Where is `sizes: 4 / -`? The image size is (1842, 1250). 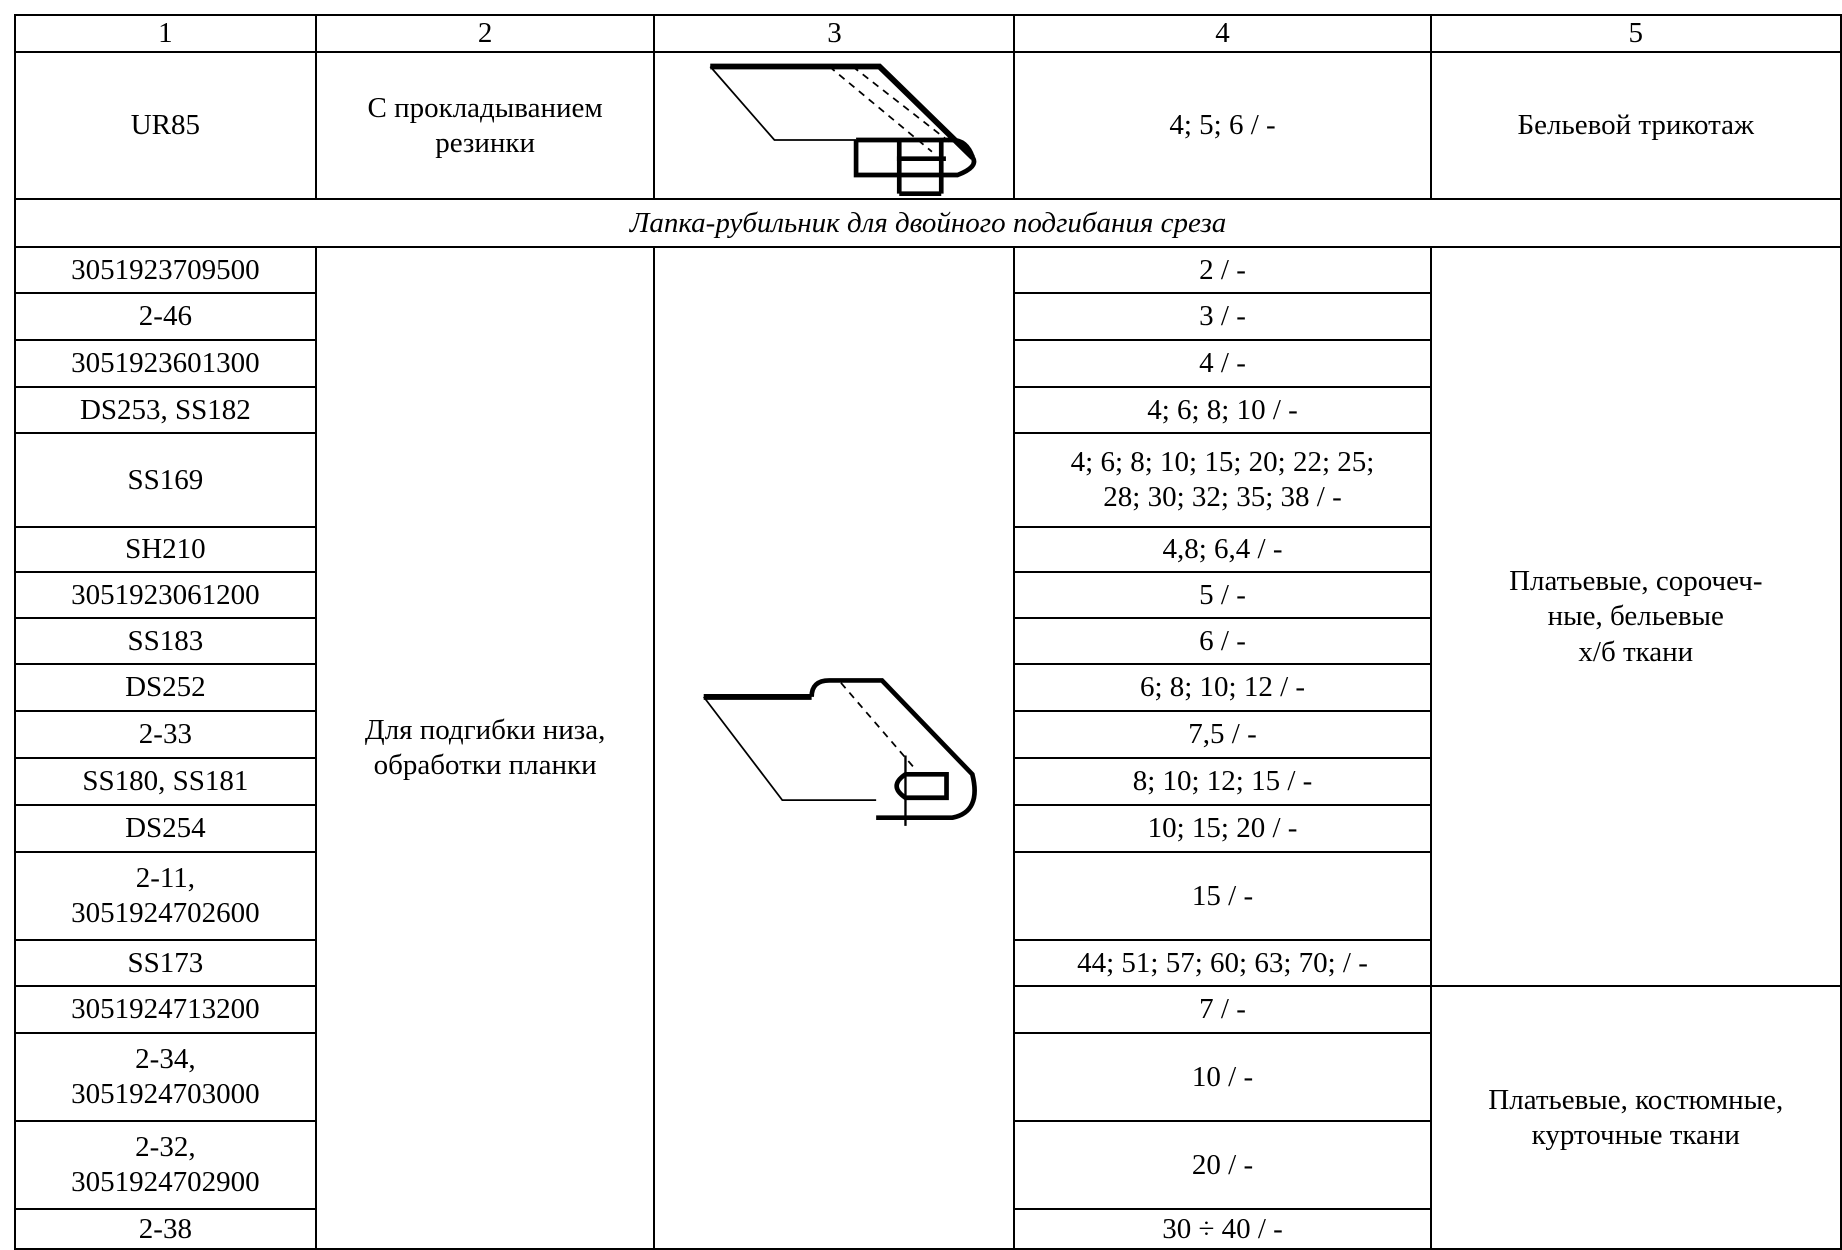 sizes: 4 / - is located at coordinates (1222, 364).